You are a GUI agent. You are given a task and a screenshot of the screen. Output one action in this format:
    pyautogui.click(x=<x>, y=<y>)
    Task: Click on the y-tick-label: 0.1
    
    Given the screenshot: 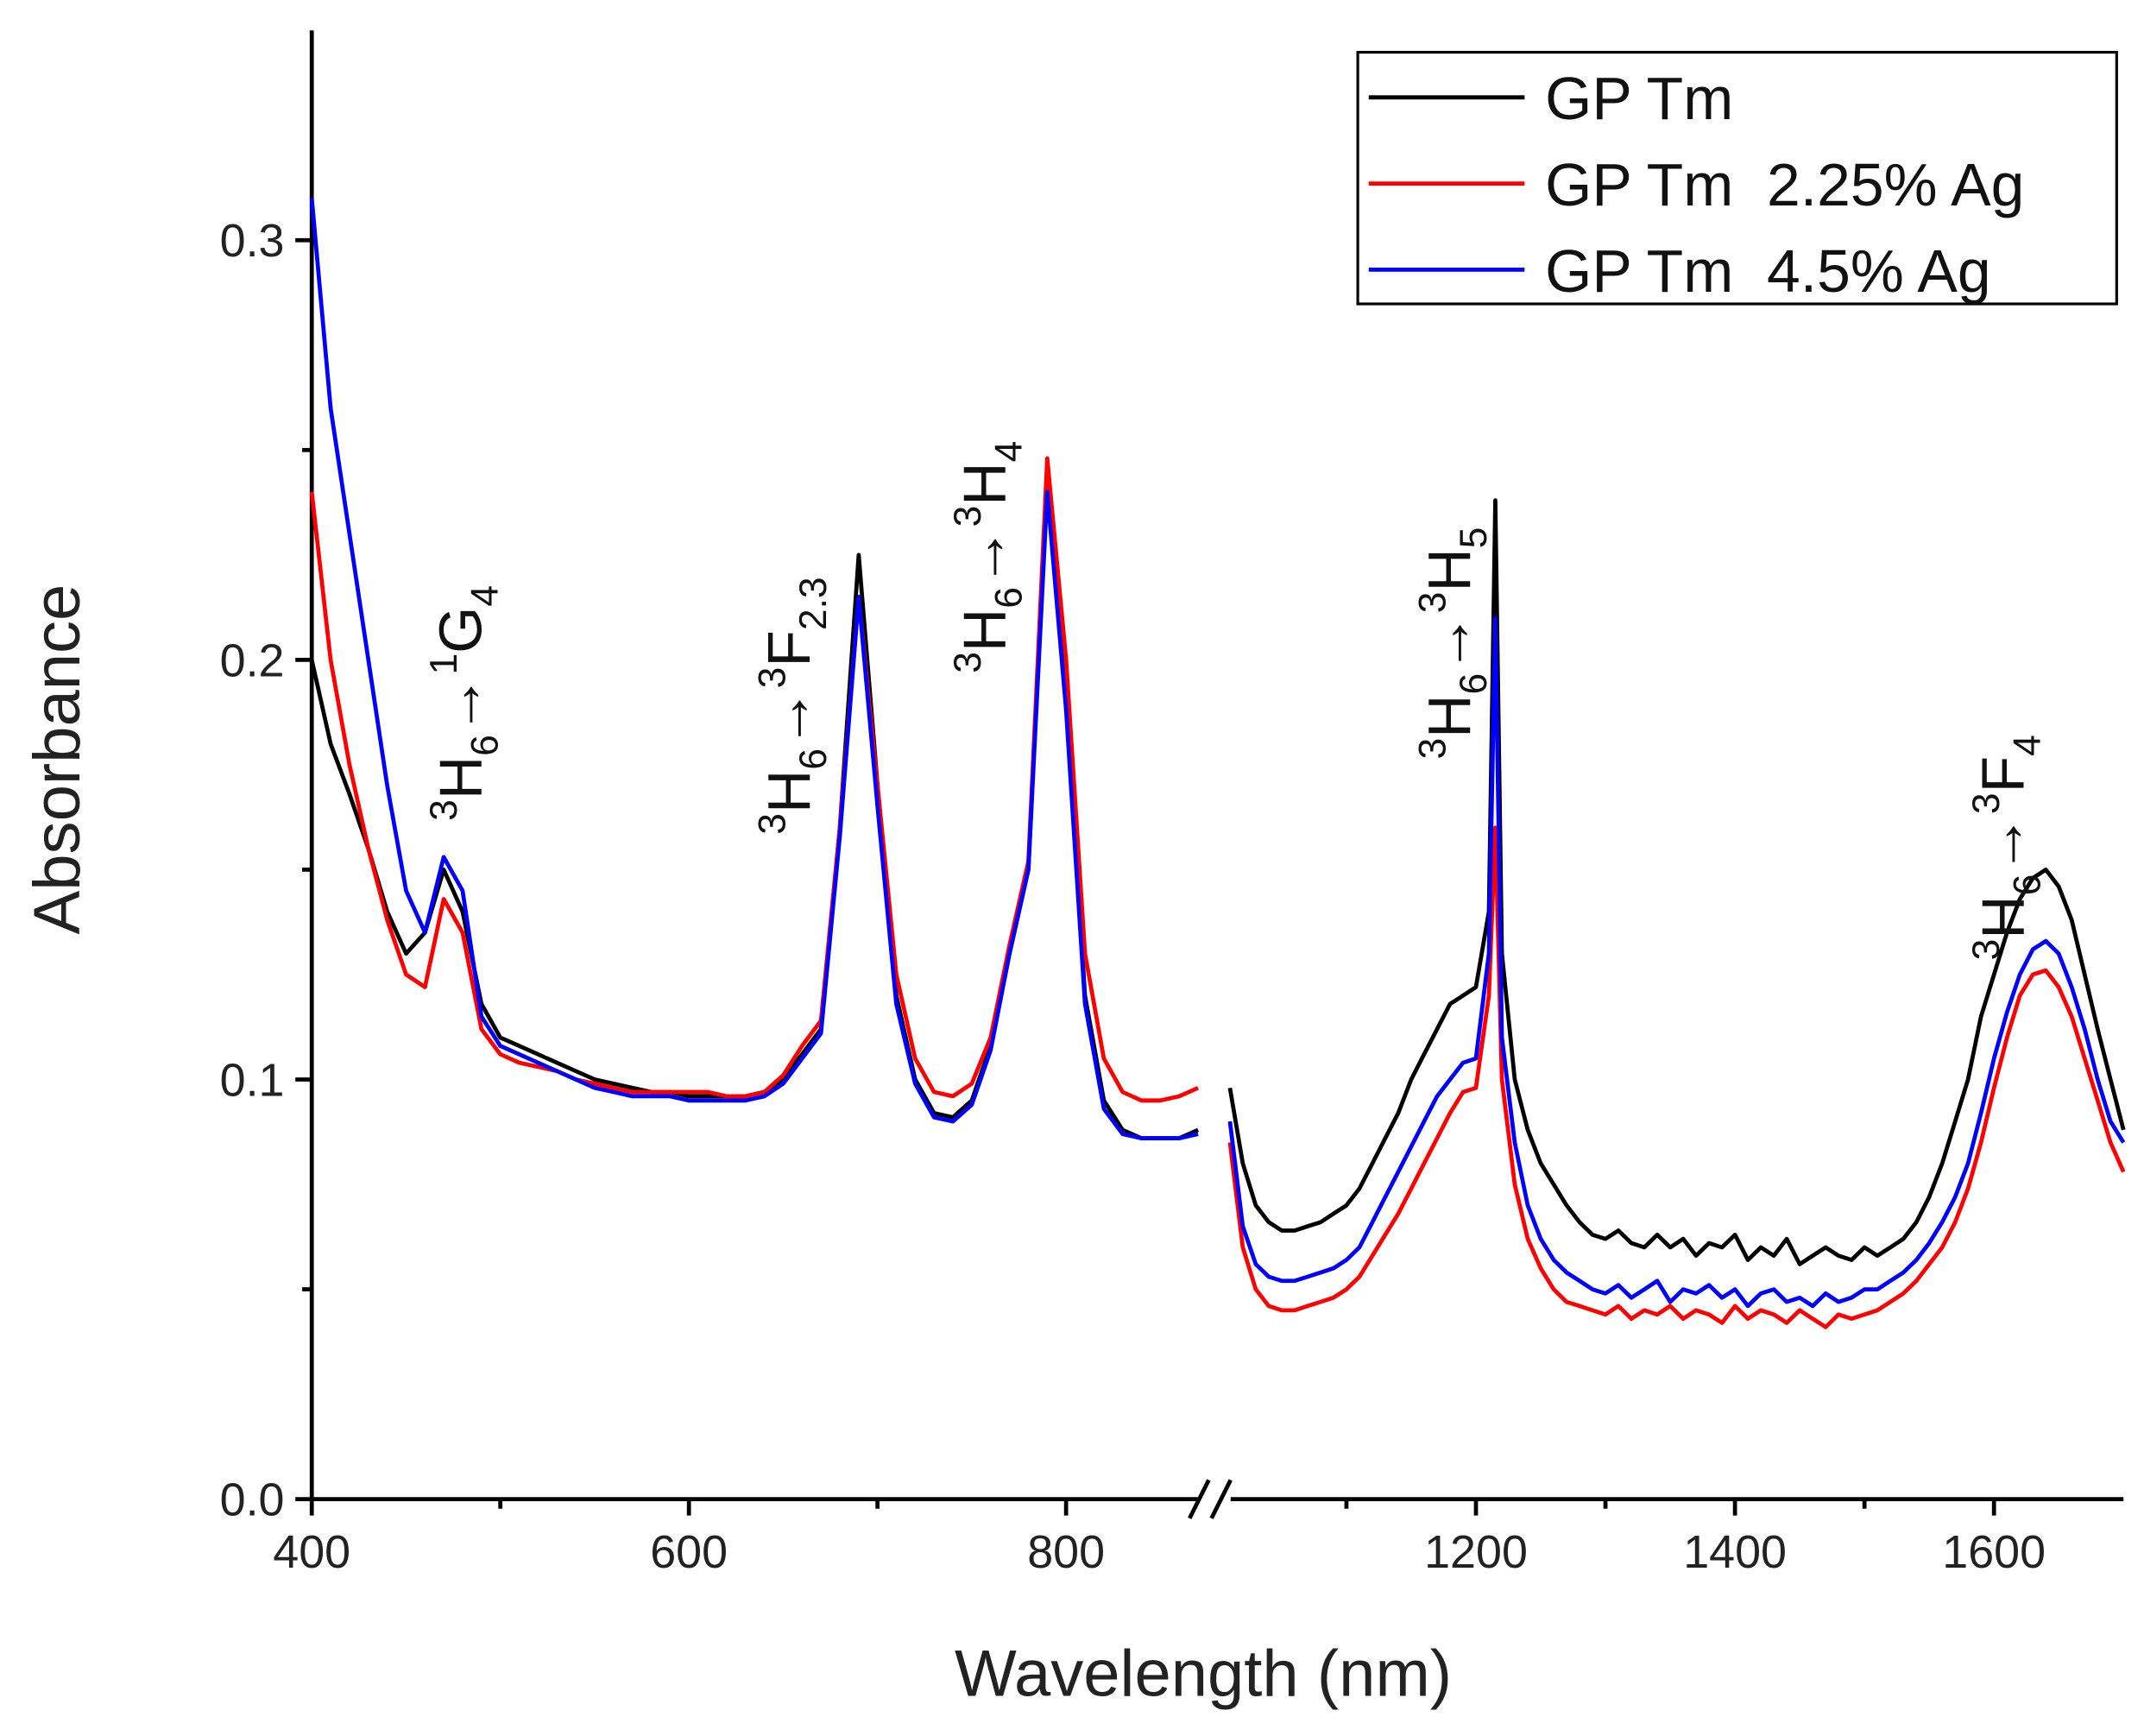 What is the action you would take?
    pyautogui.click(x=252, y=1080)
    